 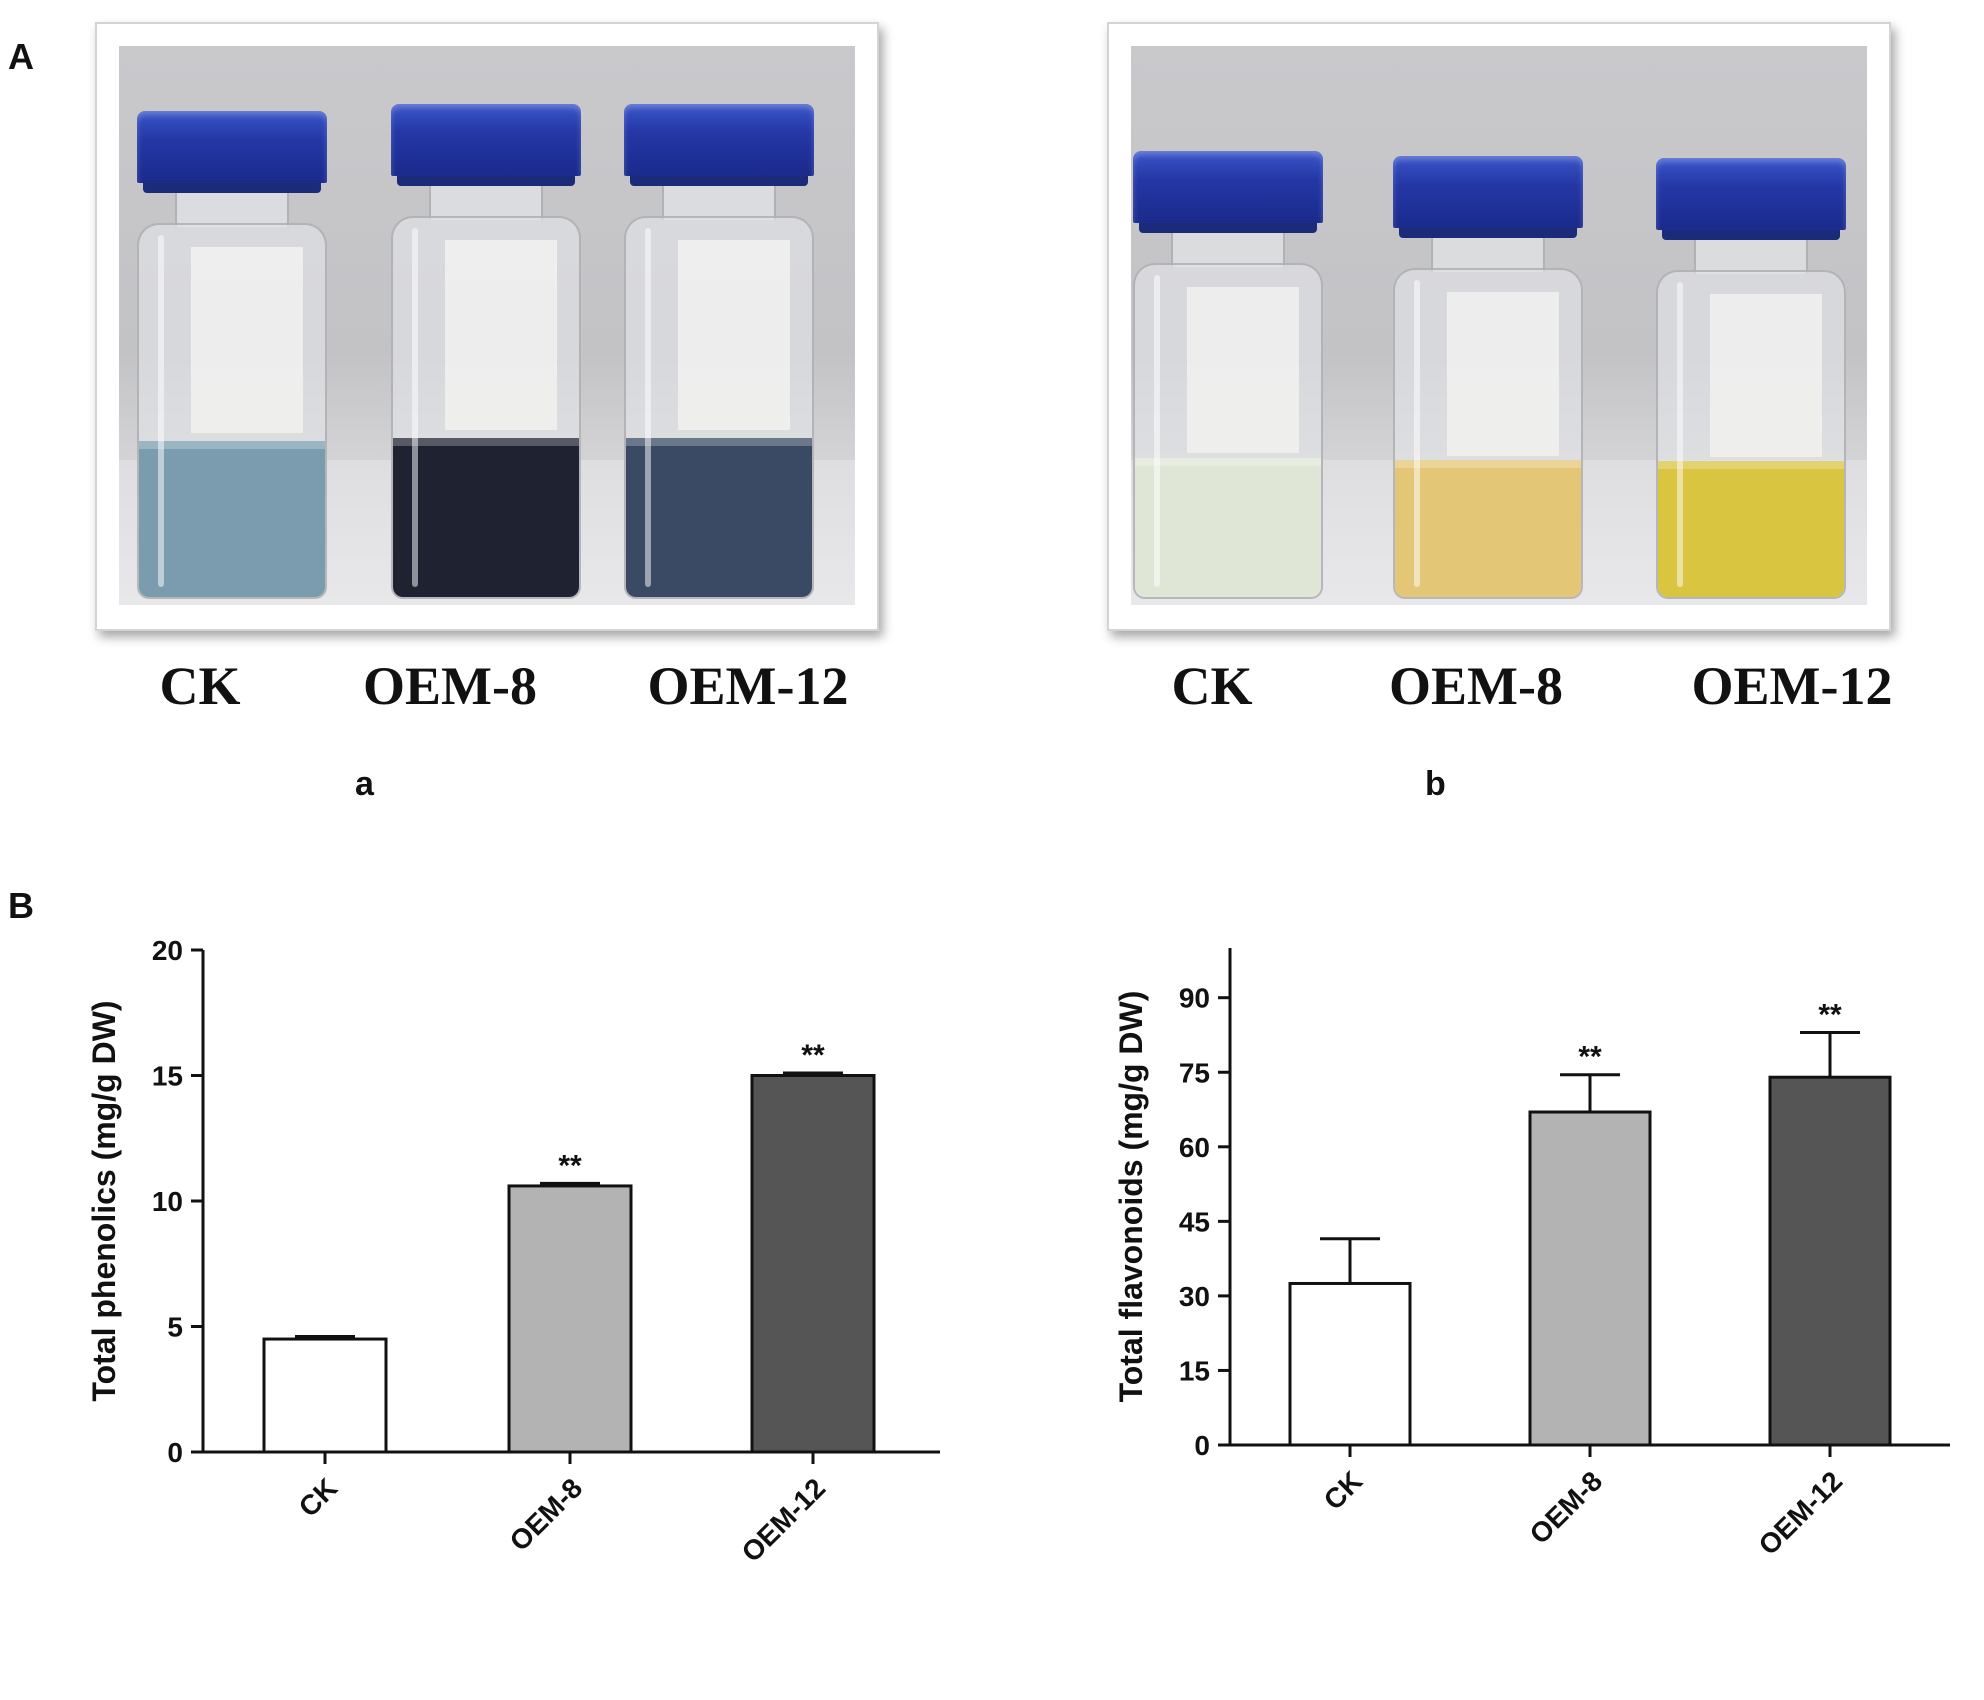 What do you see at coordinates (21, 905) in the screenshot?
I see `panel-label-b: B` at bounding box center [21, 905].